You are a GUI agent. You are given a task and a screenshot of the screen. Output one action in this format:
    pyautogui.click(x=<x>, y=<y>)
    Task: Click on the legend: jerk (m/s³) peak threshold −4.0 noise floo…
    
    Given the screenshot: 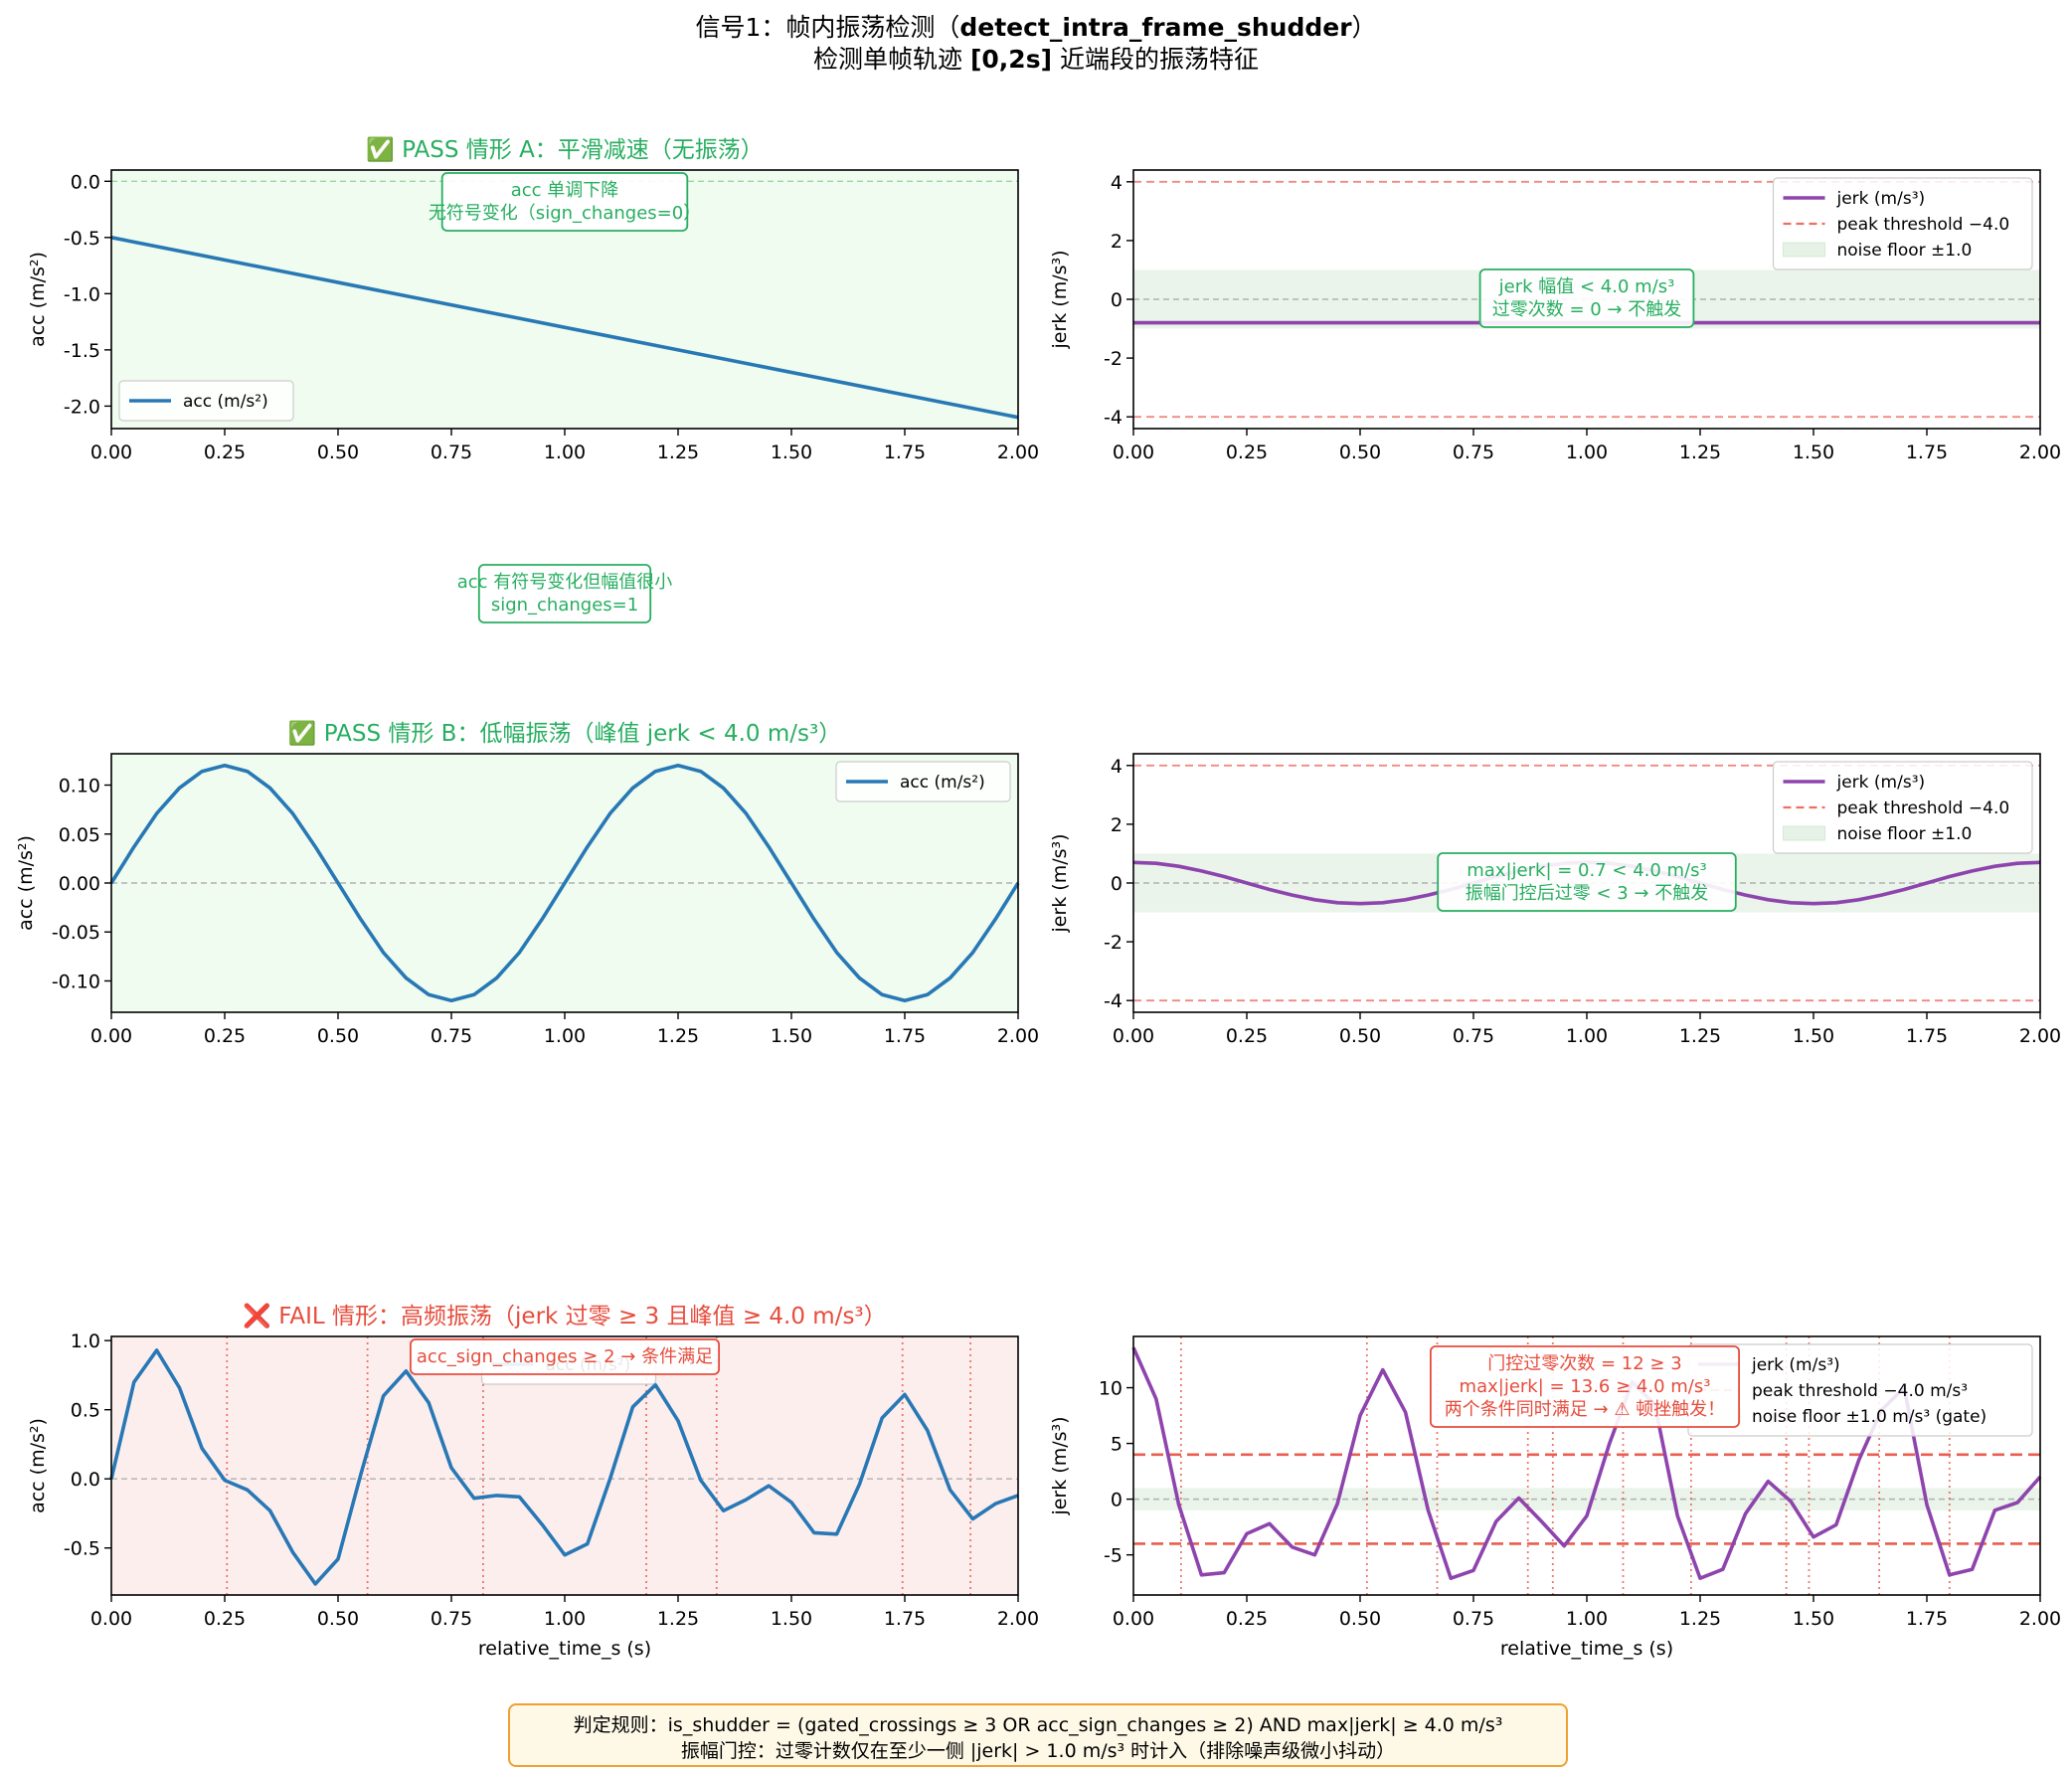 What is the action you would take?
    pyautogui.click(x=1902, y=807)
    